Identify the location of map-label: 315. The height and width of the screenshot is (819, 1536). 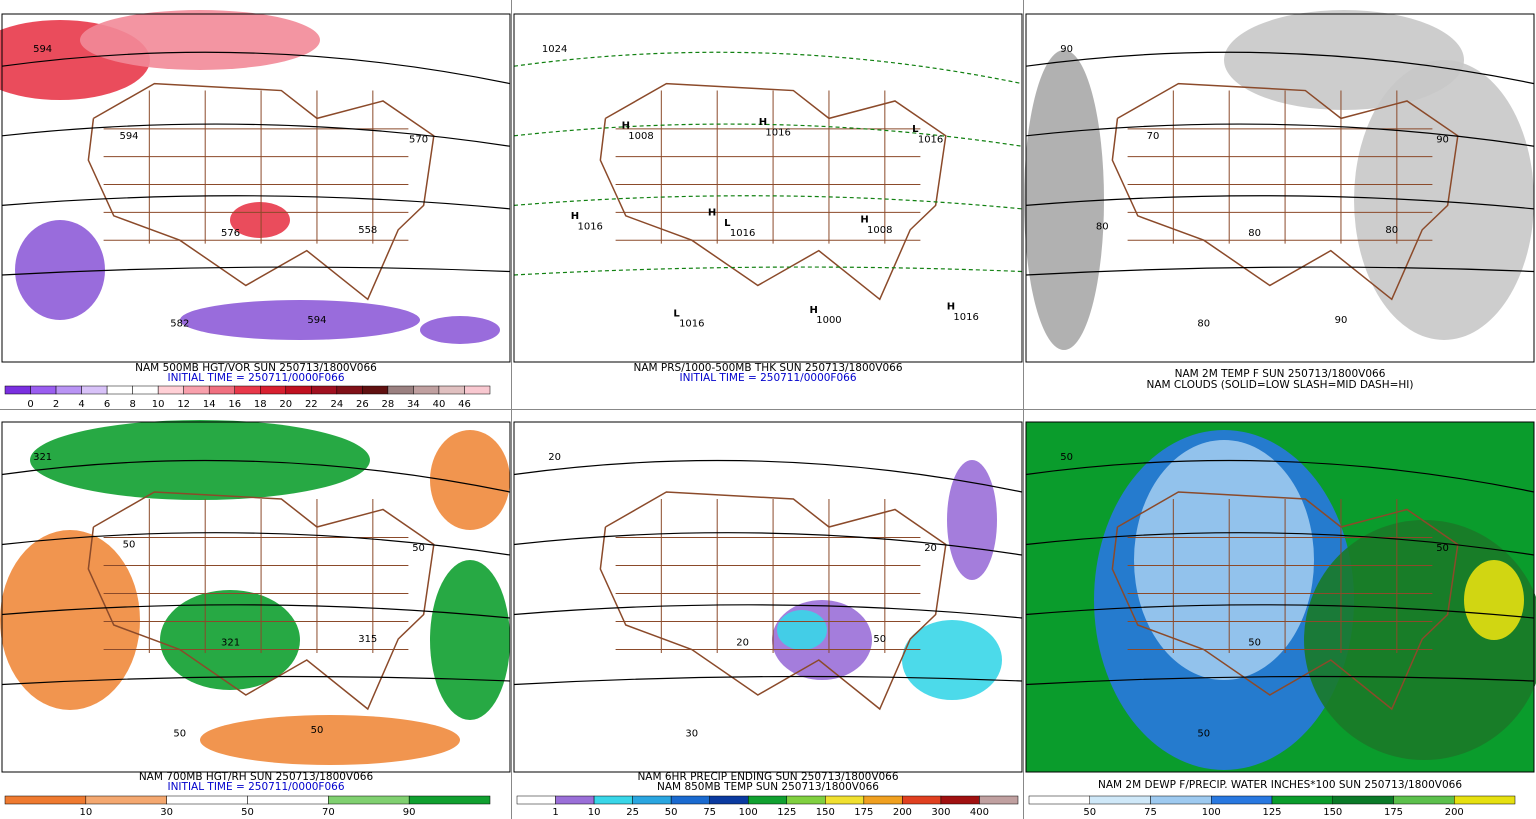
(367, 639).